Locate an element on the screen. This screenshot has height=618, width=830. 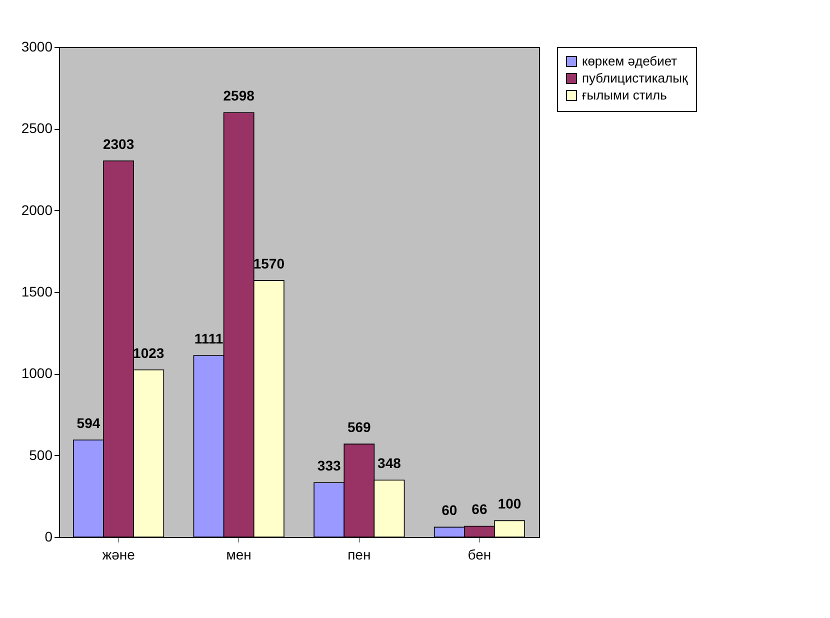
legend-label: ғылыми стиль is located at coordinates (625, 95).